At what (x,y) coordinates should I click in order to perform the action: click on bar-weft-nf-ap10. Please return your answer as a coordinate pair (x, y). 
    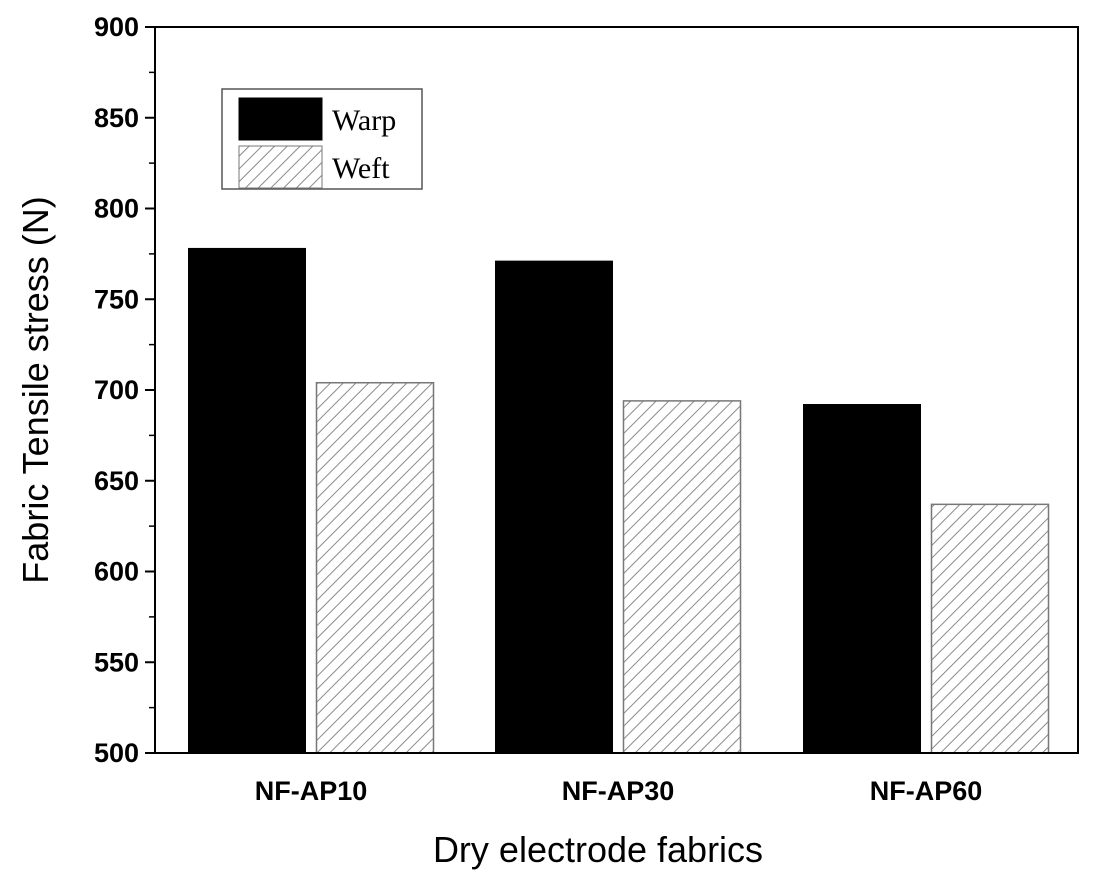
    Looking at the image, I should click on (375, 567).